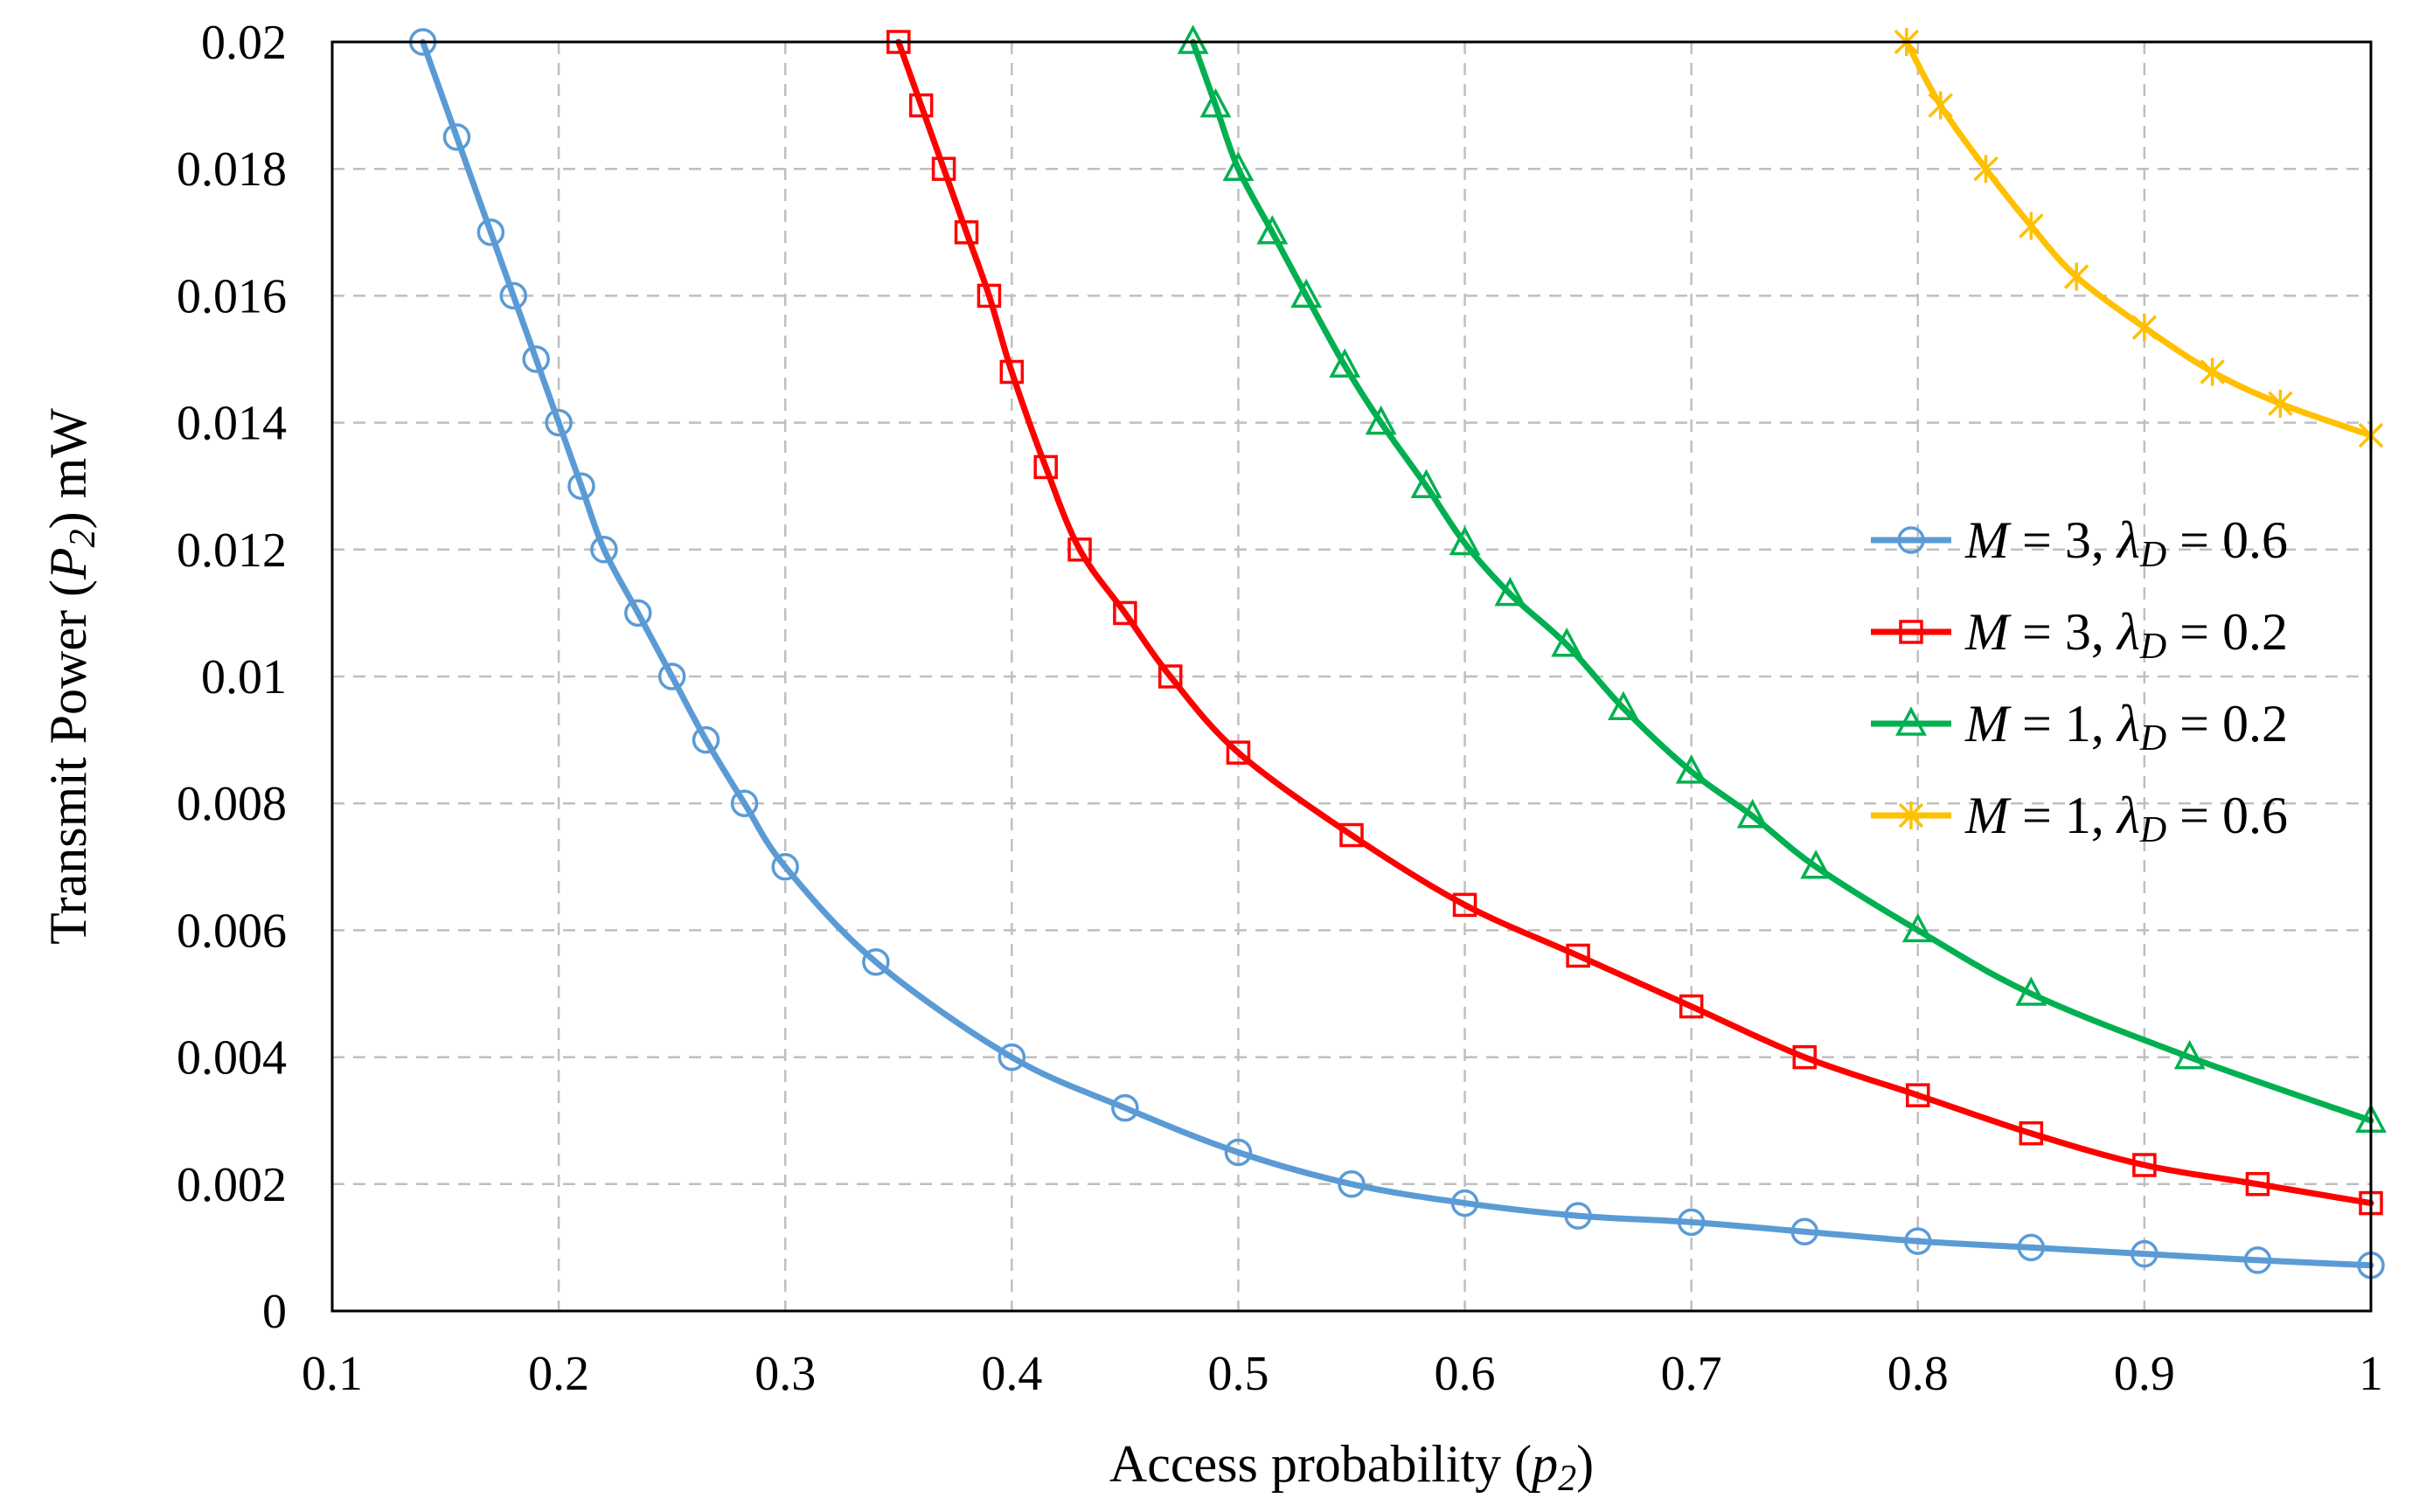 This screenshot has width=2426, height=1512. What do you see at coordinates (232, 551) in the screenshot?
I see `y-tick-label: 0.012` at bounding box center [232, 551].